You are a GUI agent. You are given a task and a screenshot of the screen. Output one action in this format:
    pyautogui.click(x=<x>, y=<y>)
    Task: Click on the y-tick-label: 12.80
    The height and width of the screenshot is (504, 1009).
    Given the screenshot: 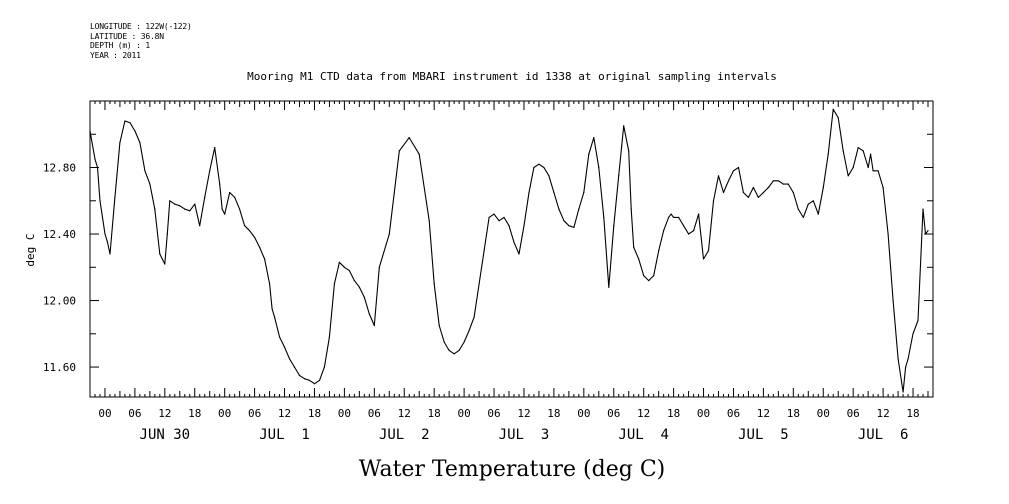 What is the action you would take?
    pyautogui.click(x=59, y=168)
    